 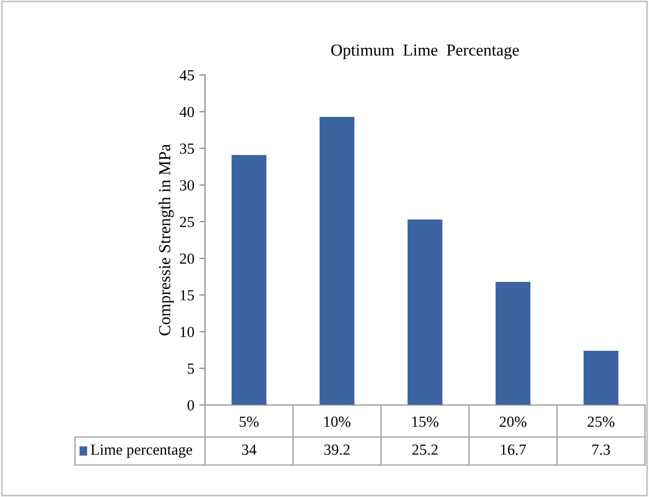 What do you see at coordinates (187, 112) in the screenshot?
I see `y-tick-label: 40` at bounding box center [187, 112].